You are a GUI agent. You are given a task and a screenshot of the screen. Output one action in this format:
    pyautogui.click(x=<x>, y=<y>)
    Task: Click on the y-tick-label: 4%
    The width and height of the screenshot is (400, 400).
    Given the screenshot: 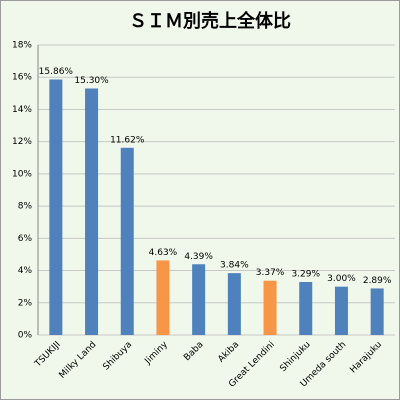 What is the action you would take?
    pyautogui.click(x=25, y=271)
    